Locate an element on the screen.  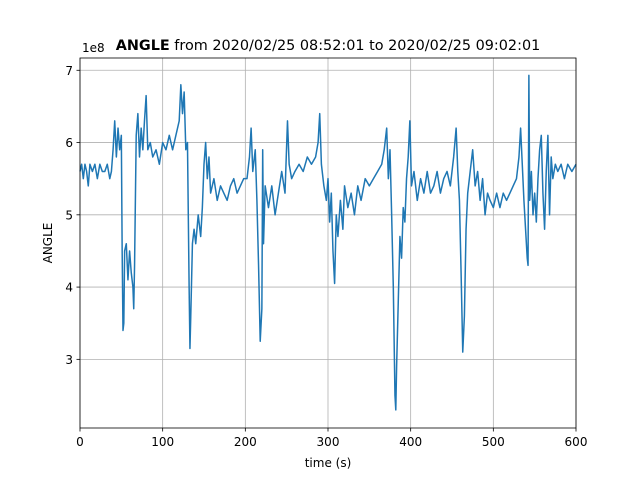
y-tick-label: 6 is located at coordinates (69, 143).